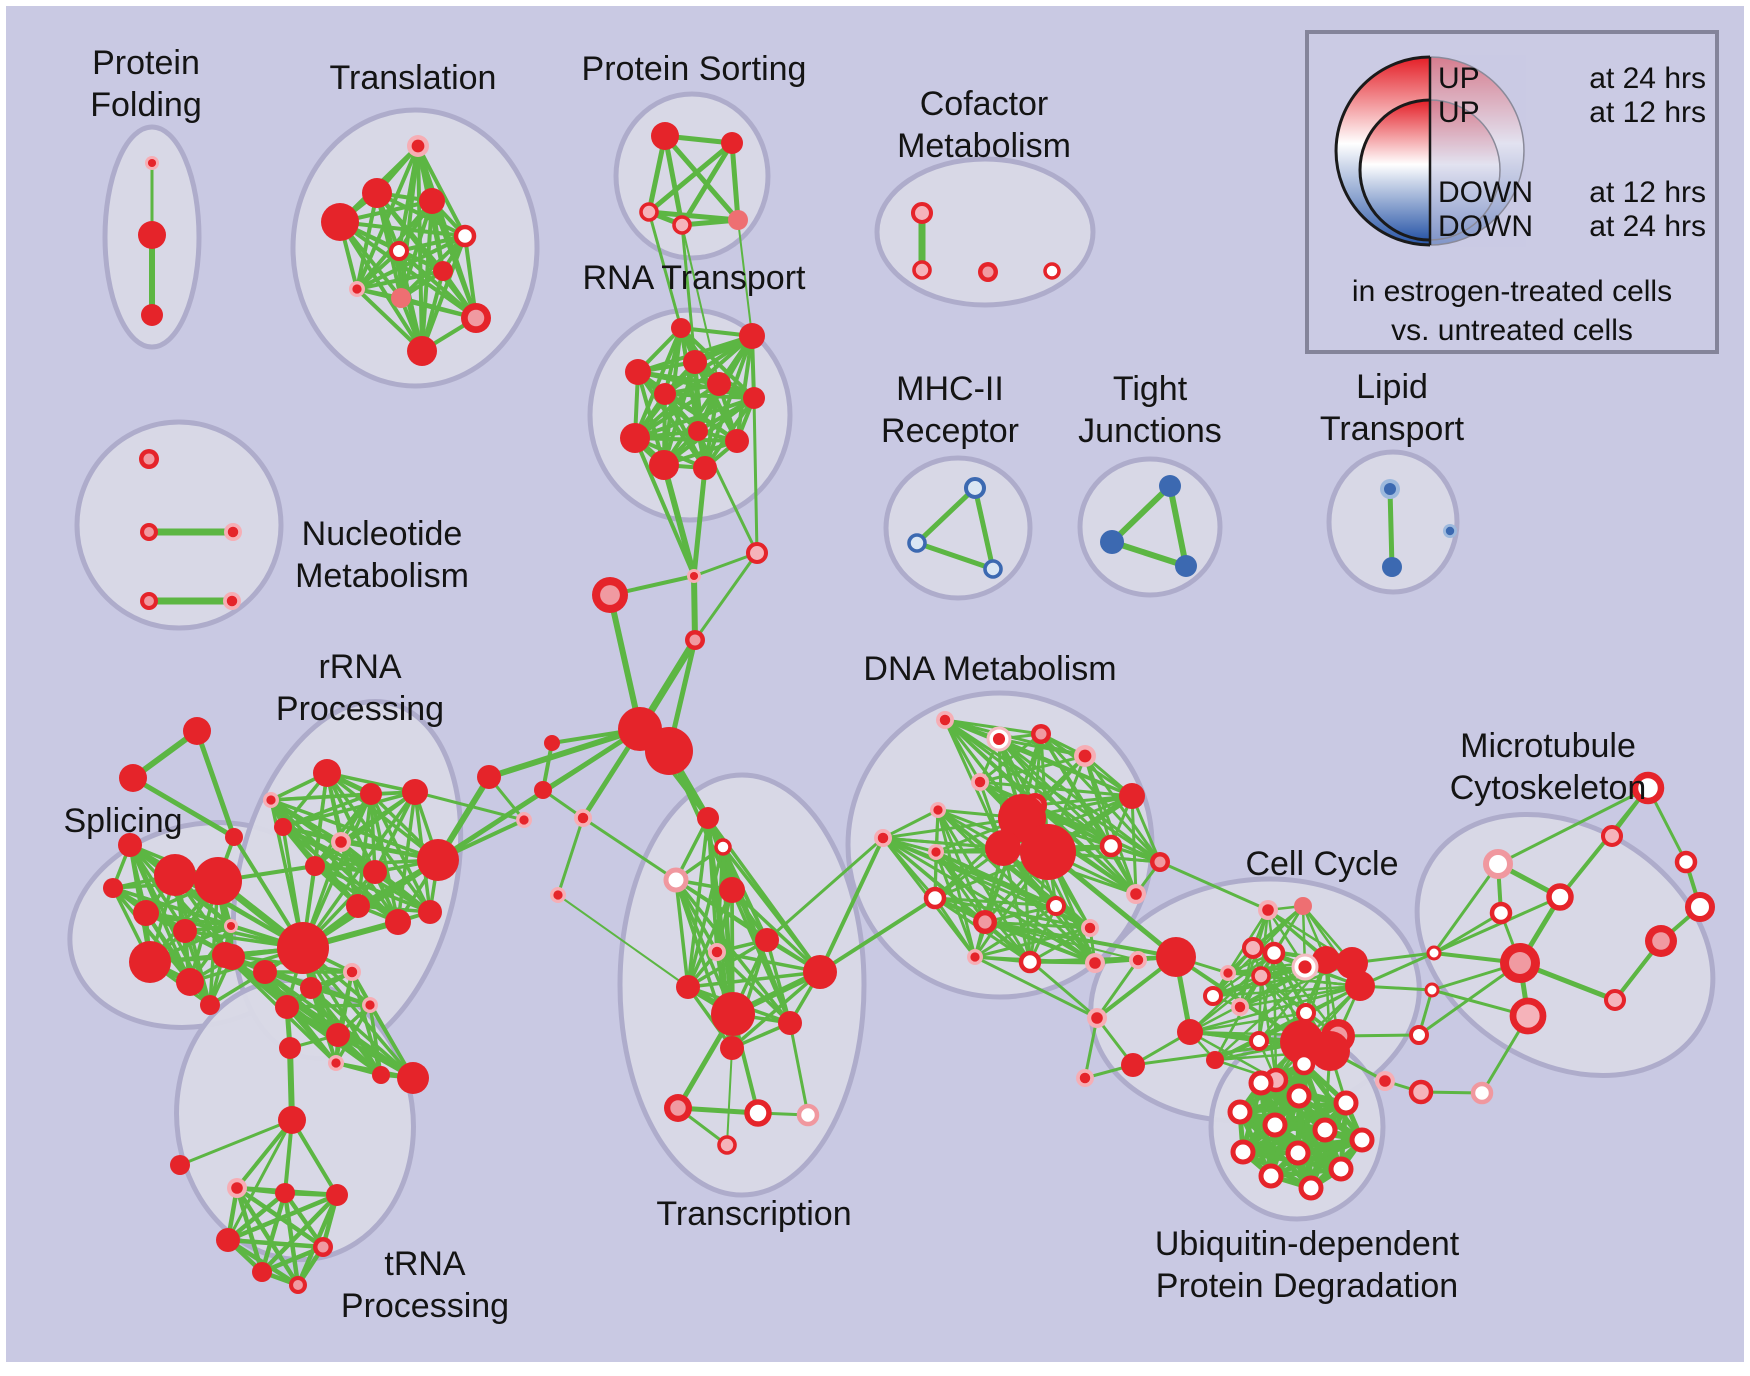  I want to click on node-t11, so click(422, 351).